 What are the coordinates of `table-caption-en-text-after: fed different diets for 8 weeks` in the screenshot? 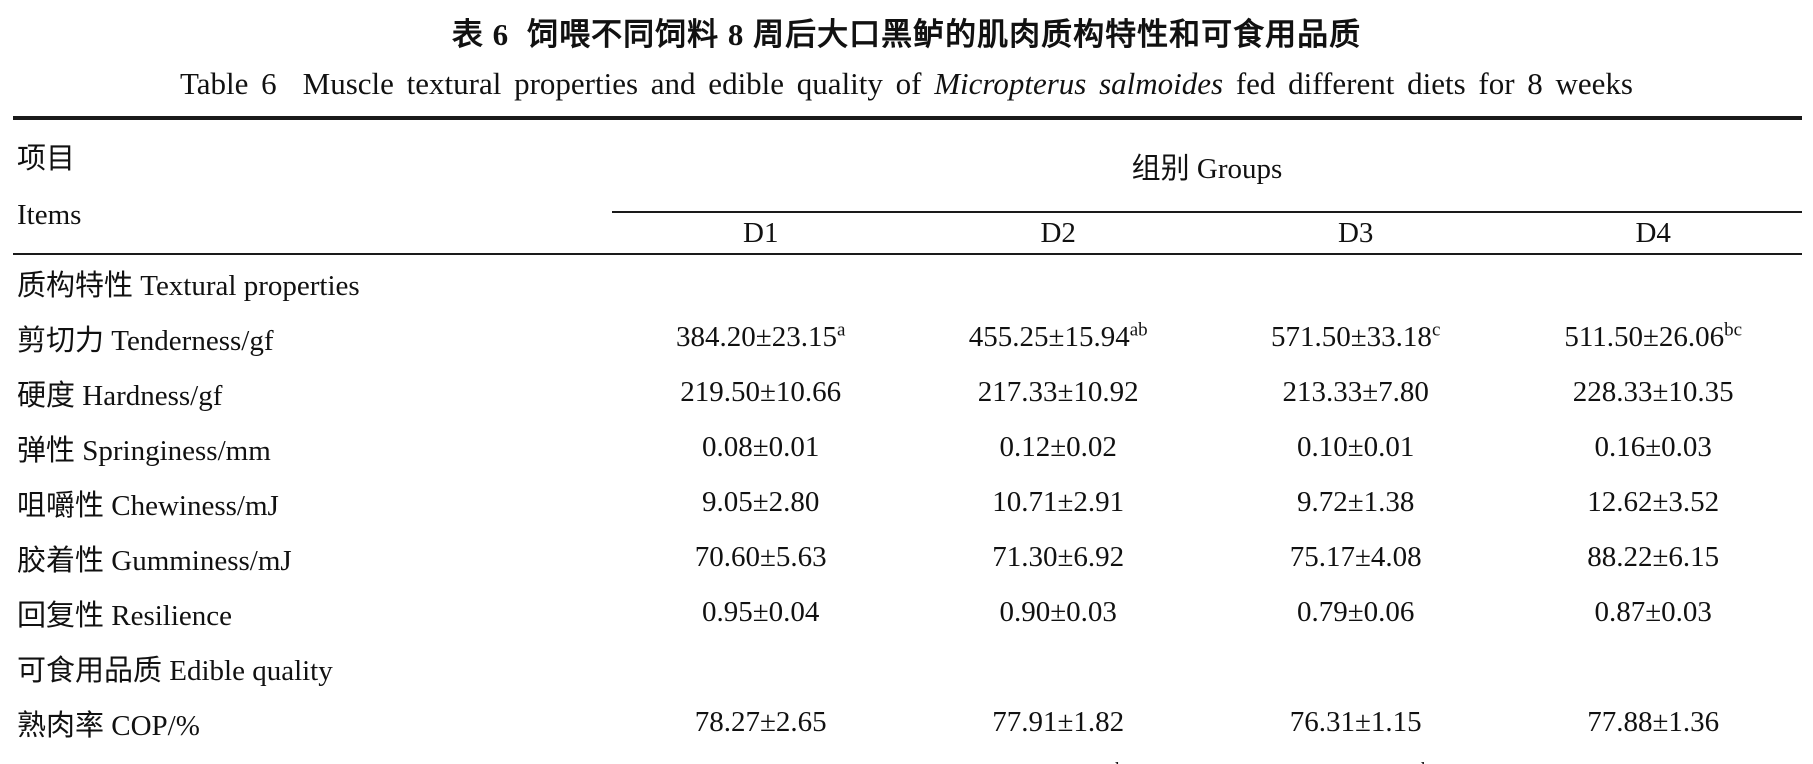 It's located at (1434, 83).